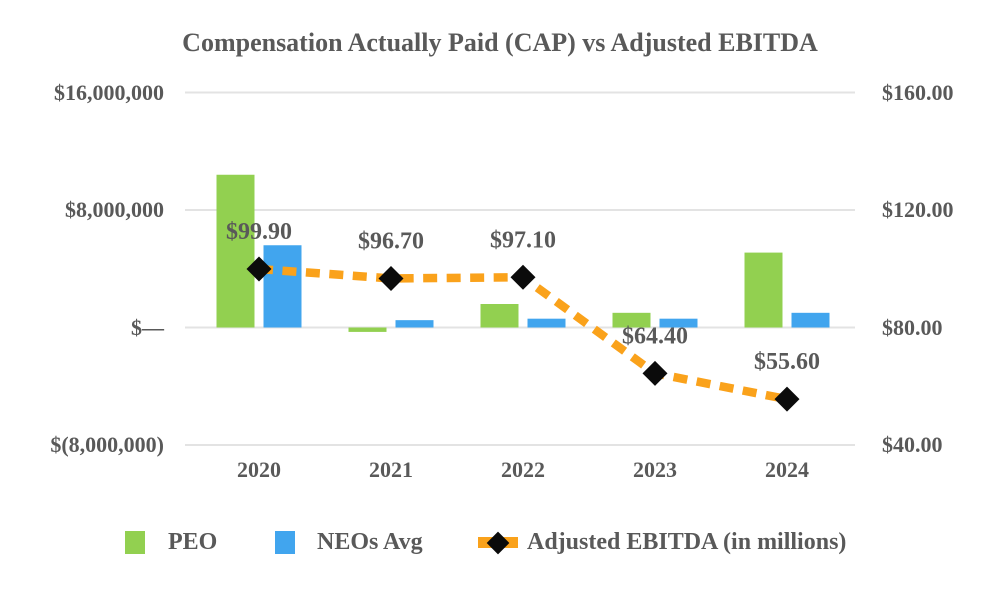 The height and width of the screenshot is (600, 1000). What do you see at coordinates (391, 241) in the screenshot?
I see `ebitda-value-label-2021: $96.70` at bounding box center [391, 241].